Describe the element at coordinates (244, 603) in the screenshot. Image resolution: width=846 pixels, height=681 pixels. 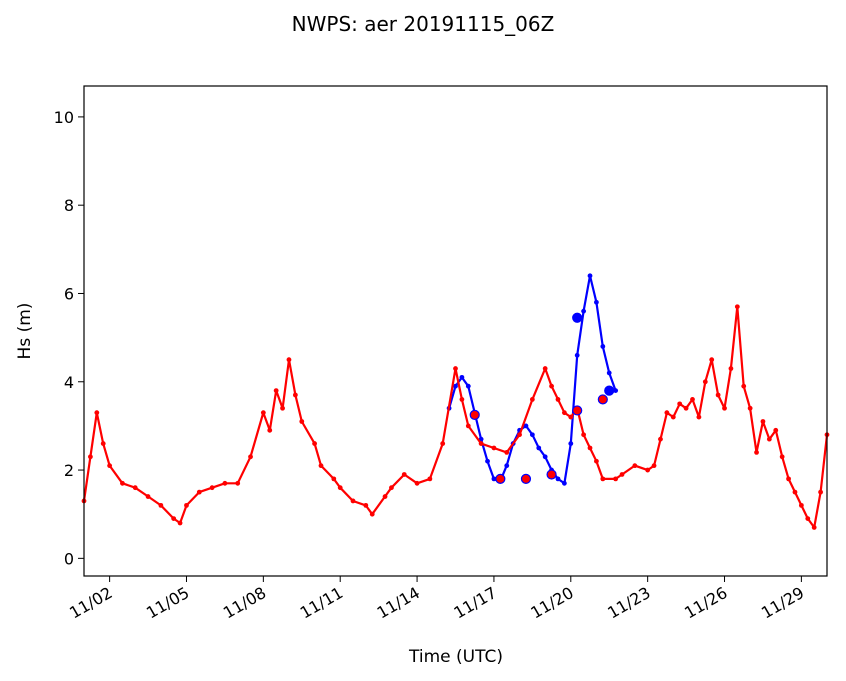
I see `x-tick-label: 11/08` at that location.